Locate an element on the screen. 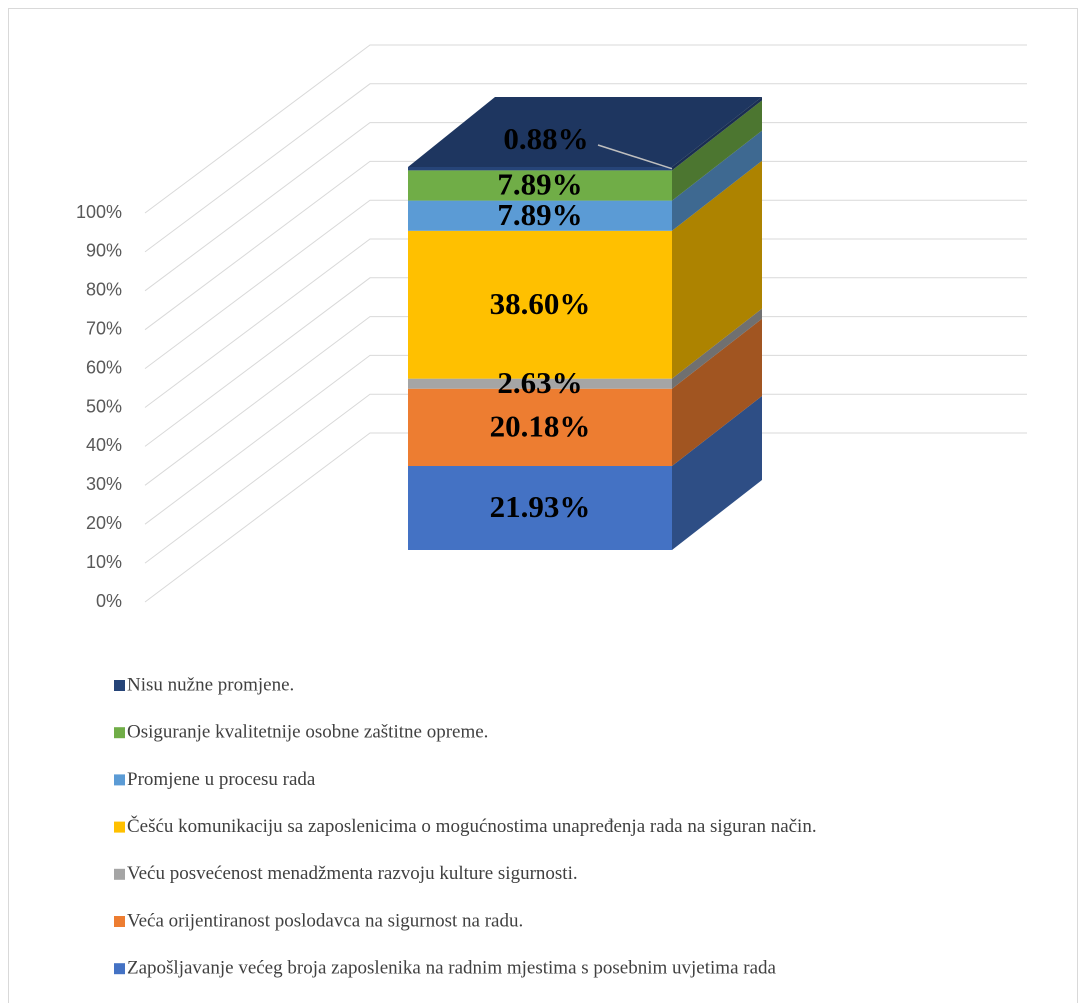 This screenshot has height=1003, width=1086. bar-top is located at coordinates (585, 132).